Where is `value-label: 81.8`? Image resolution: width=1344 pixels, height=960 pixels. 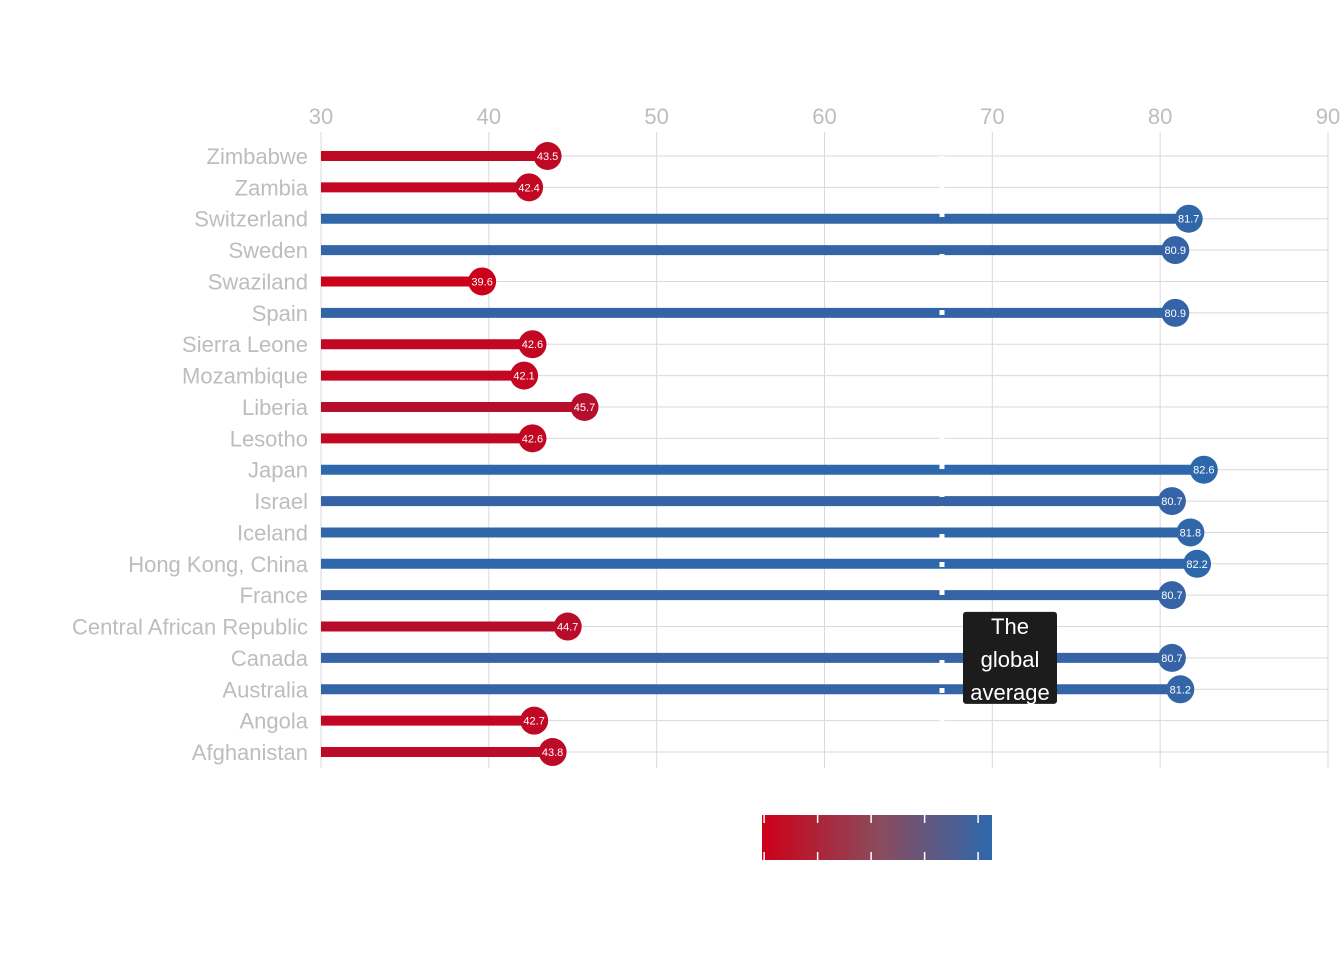
value-label: 81.8 is located at coordinates (1190, 533).